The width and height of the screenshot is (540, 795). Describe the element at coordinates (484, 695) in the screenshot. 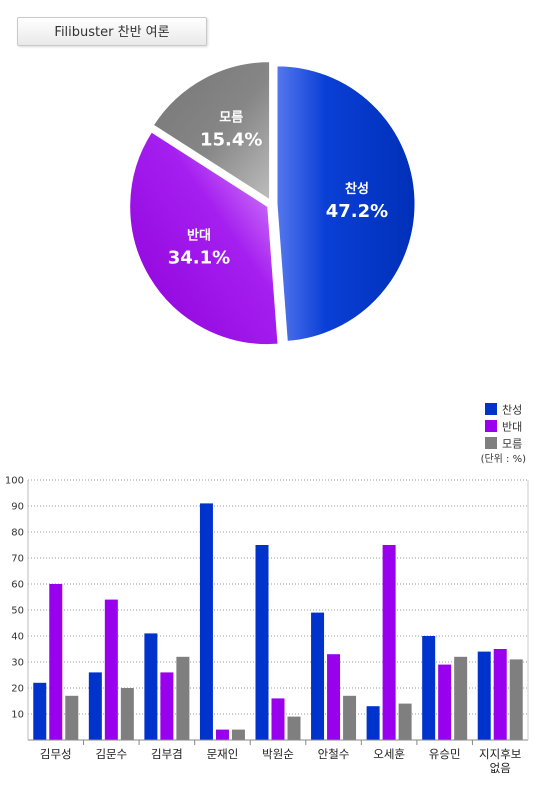

I see `bar-지지후보-없음-찬성` at that location.